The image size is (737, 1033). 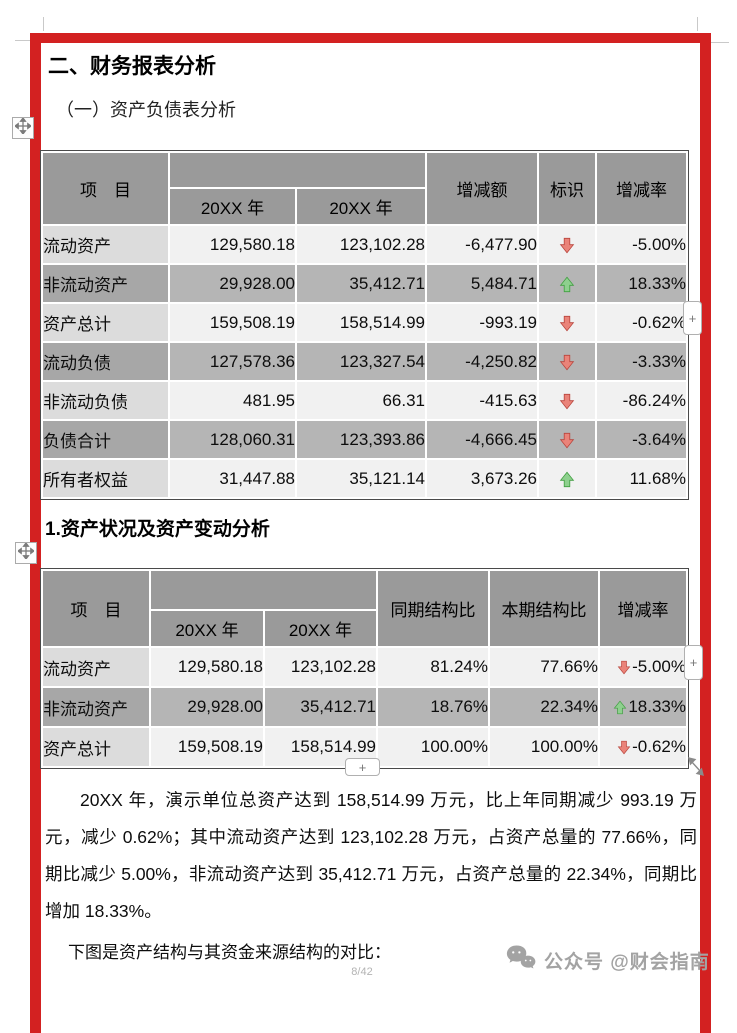 I want to click on change-amount: 5,484.71, so click(x=482, y=283).